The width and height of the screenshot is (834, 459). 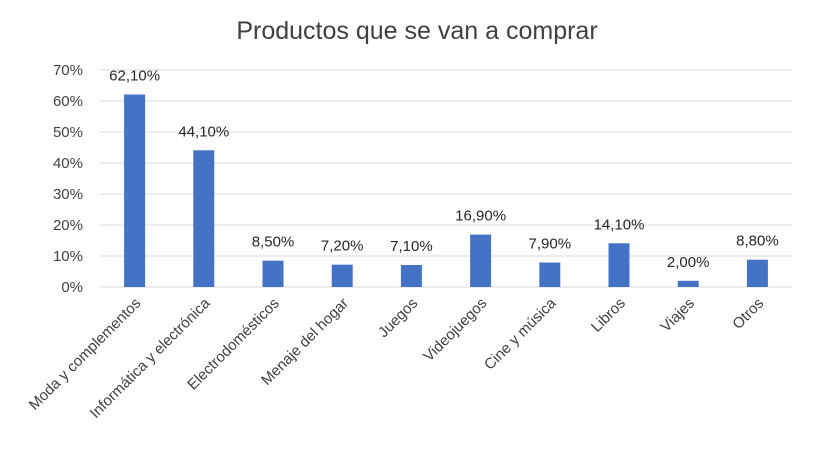 What do you see at coordinates (203, 131) in the screenshot?
I see `data-label: 44,10%` at bounding box center [203, 131].